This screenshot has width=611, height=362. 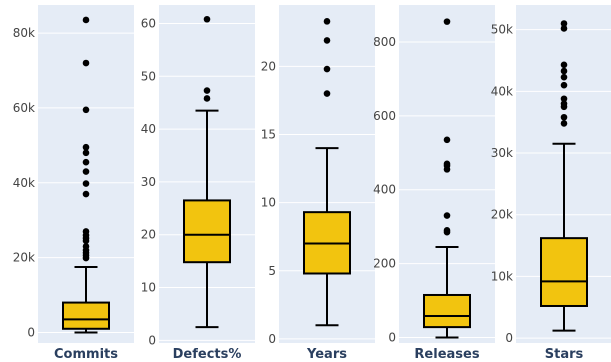 I want to click on category-label-releases: Releases, so click(x=446, y=354).